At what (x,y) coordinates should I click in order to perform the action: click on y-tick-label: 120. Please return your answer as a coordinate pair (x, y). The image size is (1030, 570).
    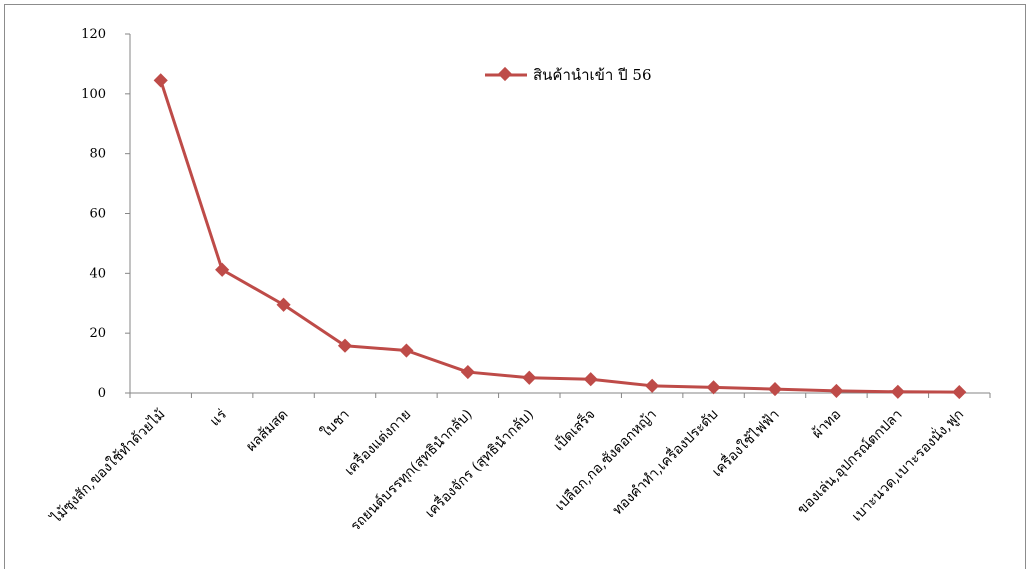
    Looking at the image, I should click on (93, 34).